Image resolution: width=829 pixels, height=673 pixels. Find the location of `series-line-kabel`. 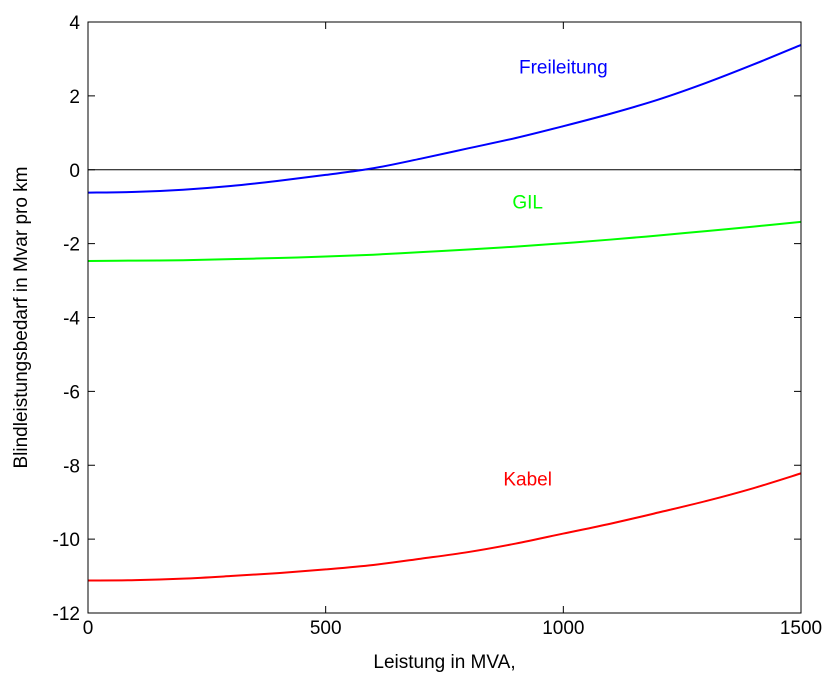

series-line-kabel is located at coordinates (444, 527).